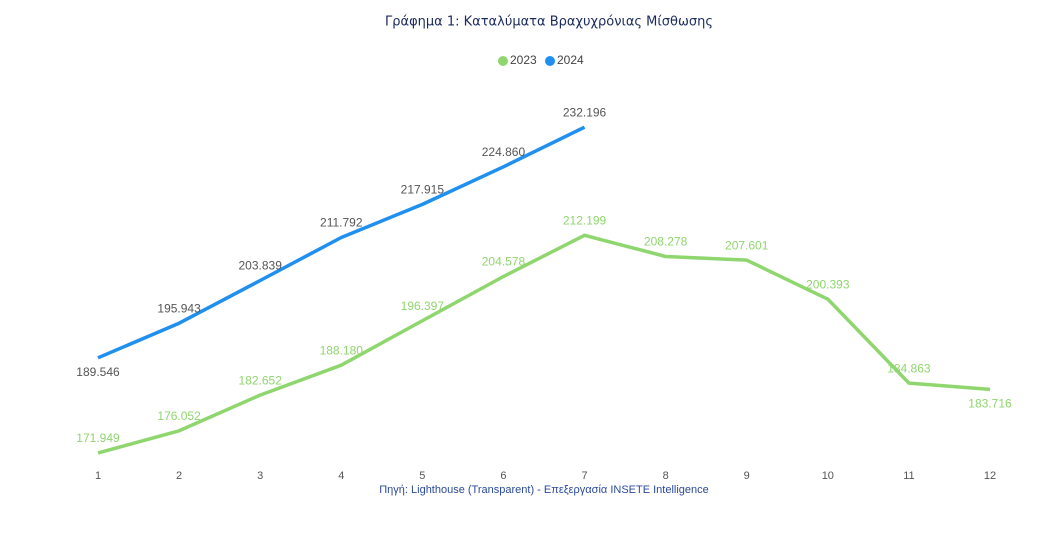 The width and height of the screenshot is (1051, 540). Describe the element at coordinates (422, 476) in the screenshot. I see `x-tick-label: 5` at that location.